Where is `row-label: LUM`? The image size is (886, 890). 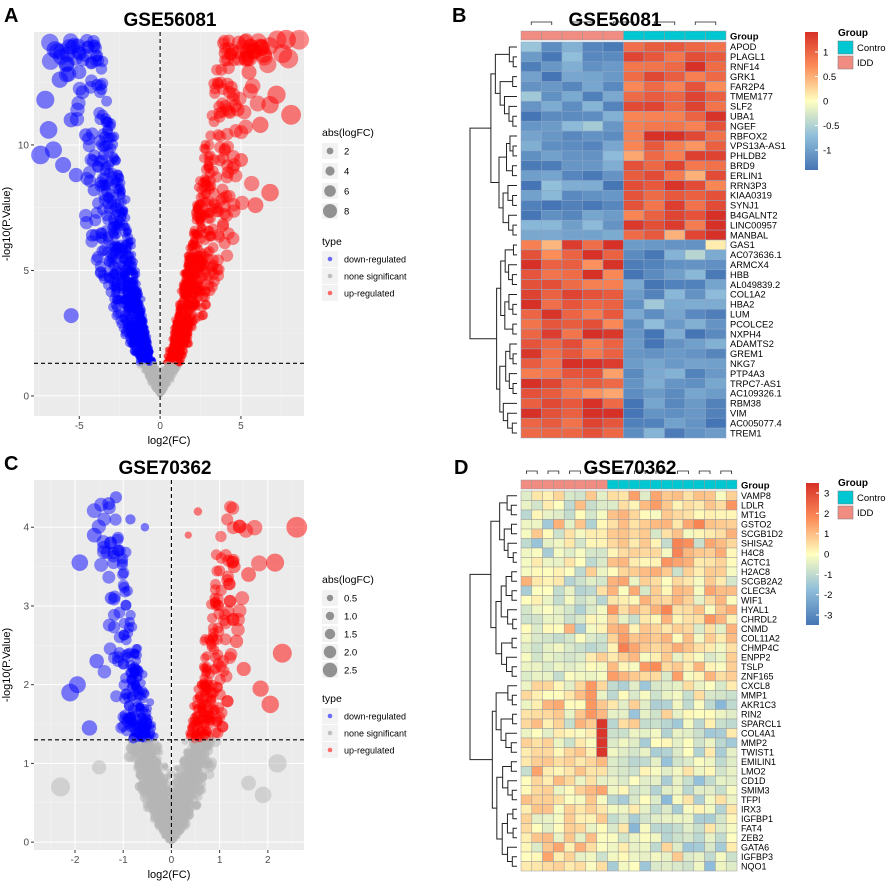 row-label: LUM is located at coordinates (740, 314).